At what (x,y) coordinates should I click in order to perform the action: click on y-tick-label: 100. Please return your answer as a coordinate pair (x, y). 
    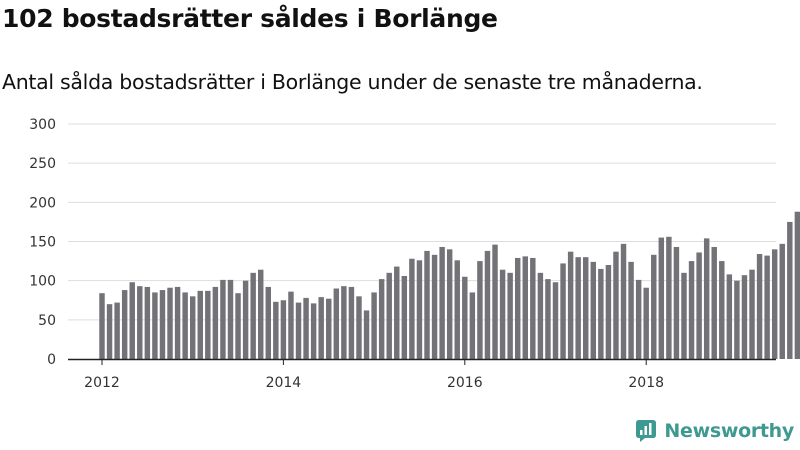
    Looking at the image, I should click on (42, 282).